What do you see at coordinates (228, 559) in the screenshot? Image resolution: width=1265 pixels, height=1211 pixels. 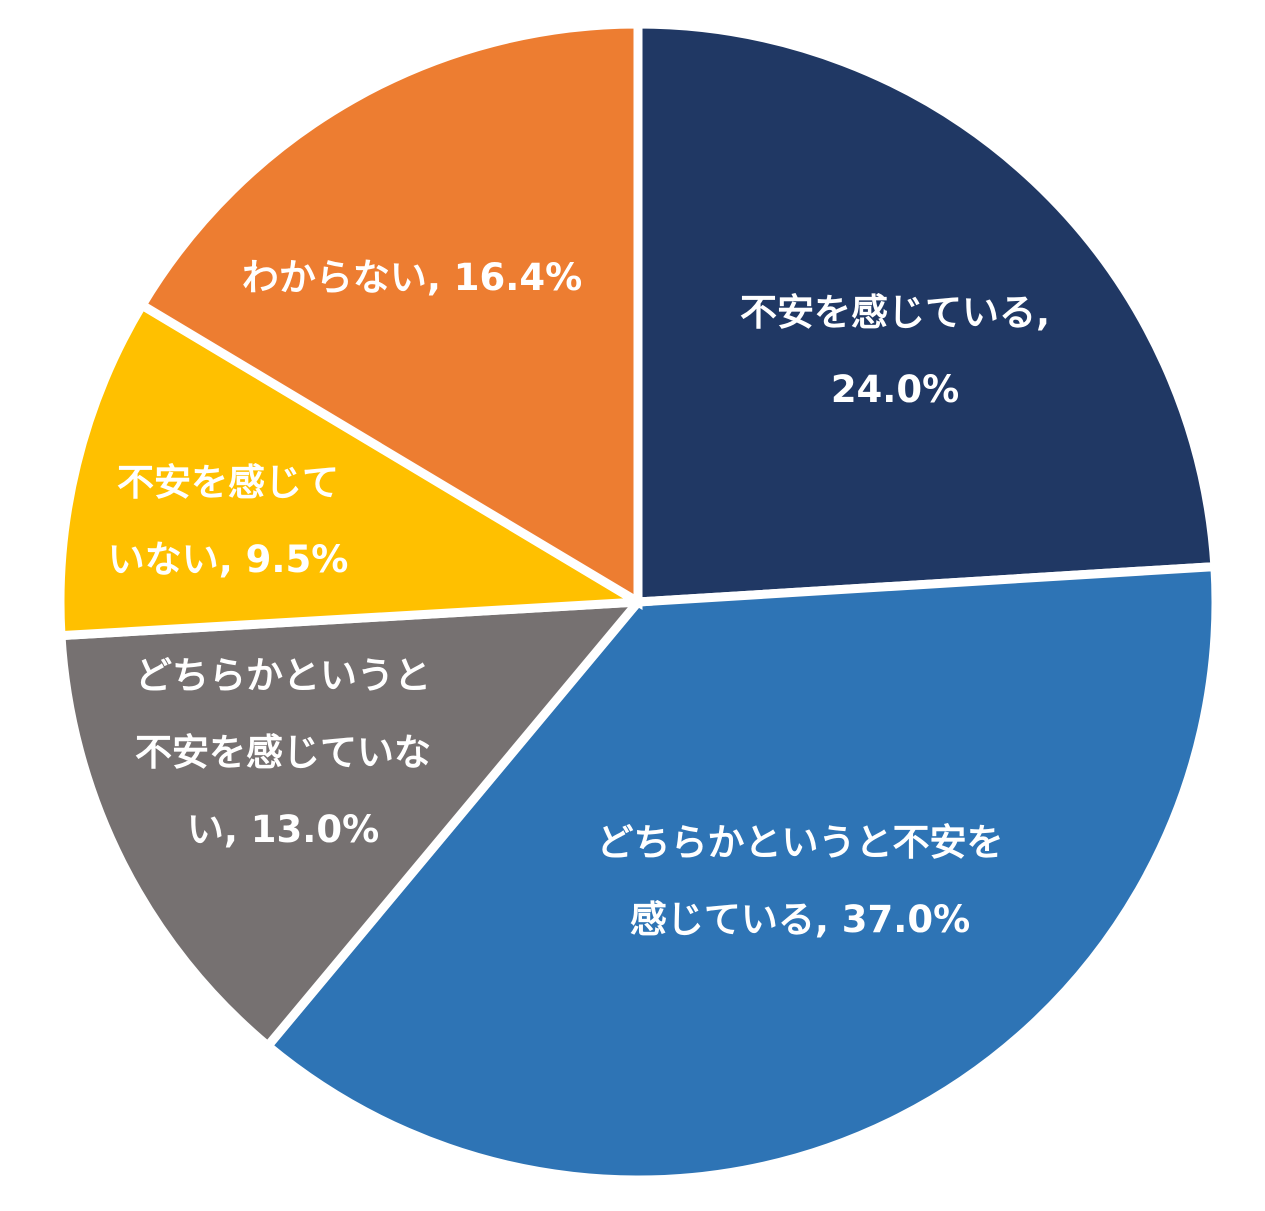 I see `slice-label-line: いない, 9.5%` at bounding box center [228, 559].